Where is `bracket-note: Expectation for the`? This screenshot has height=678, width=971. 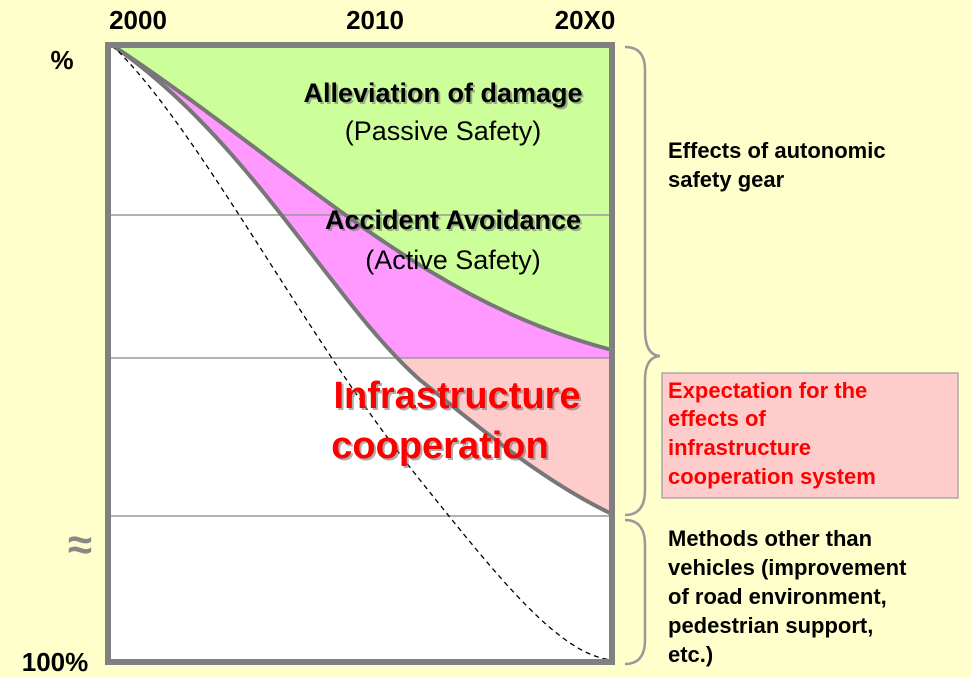
bracket-note: Expectation for the is located at coordinates (767, 390).